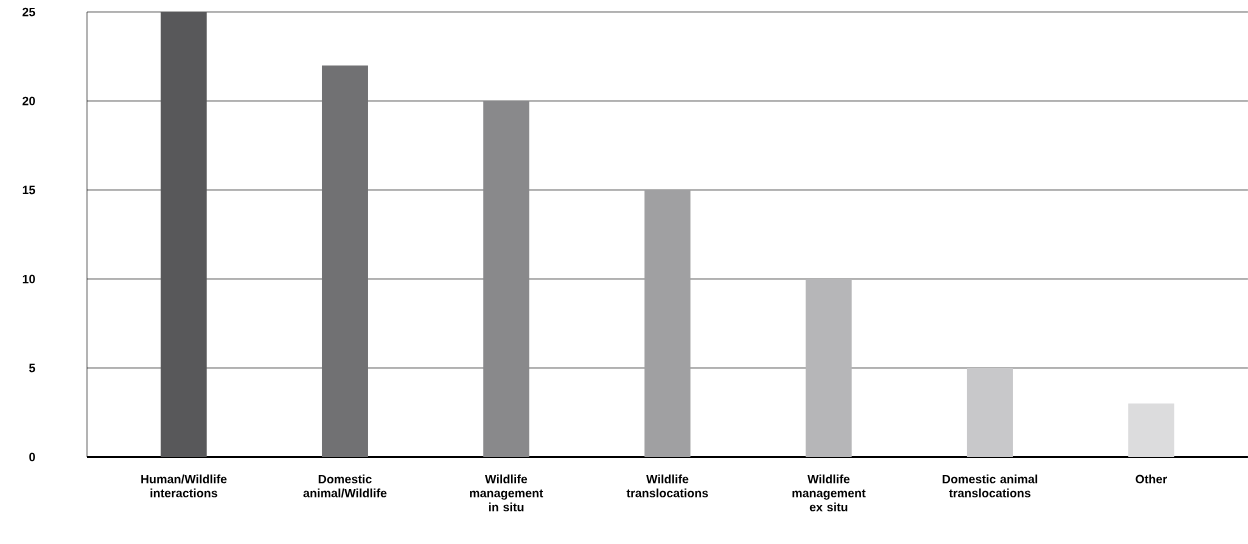 This screenshot has height=544, width=1248. I want to click on y-tick-label: 15, so click(29, 190).